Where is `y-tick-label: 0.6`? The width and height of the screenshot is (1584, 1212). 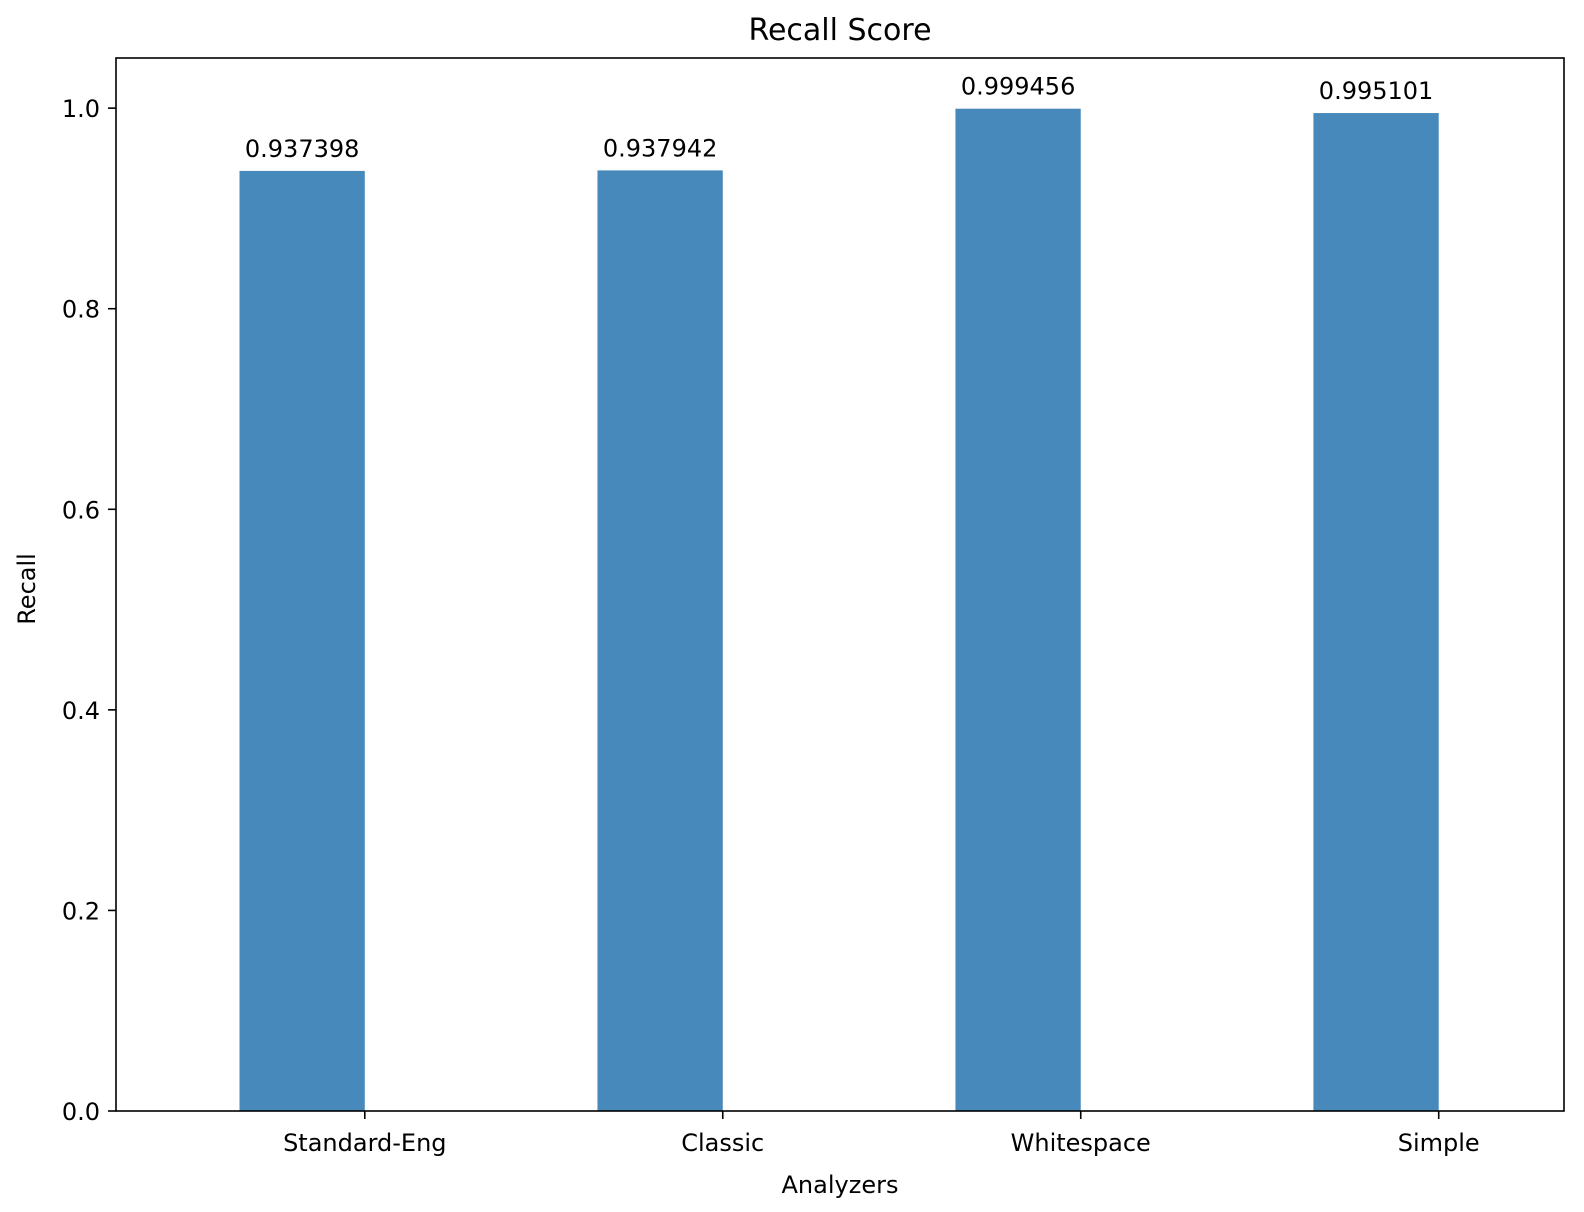 y-tick-label: 0.6 is located at coordinates (81, 510).